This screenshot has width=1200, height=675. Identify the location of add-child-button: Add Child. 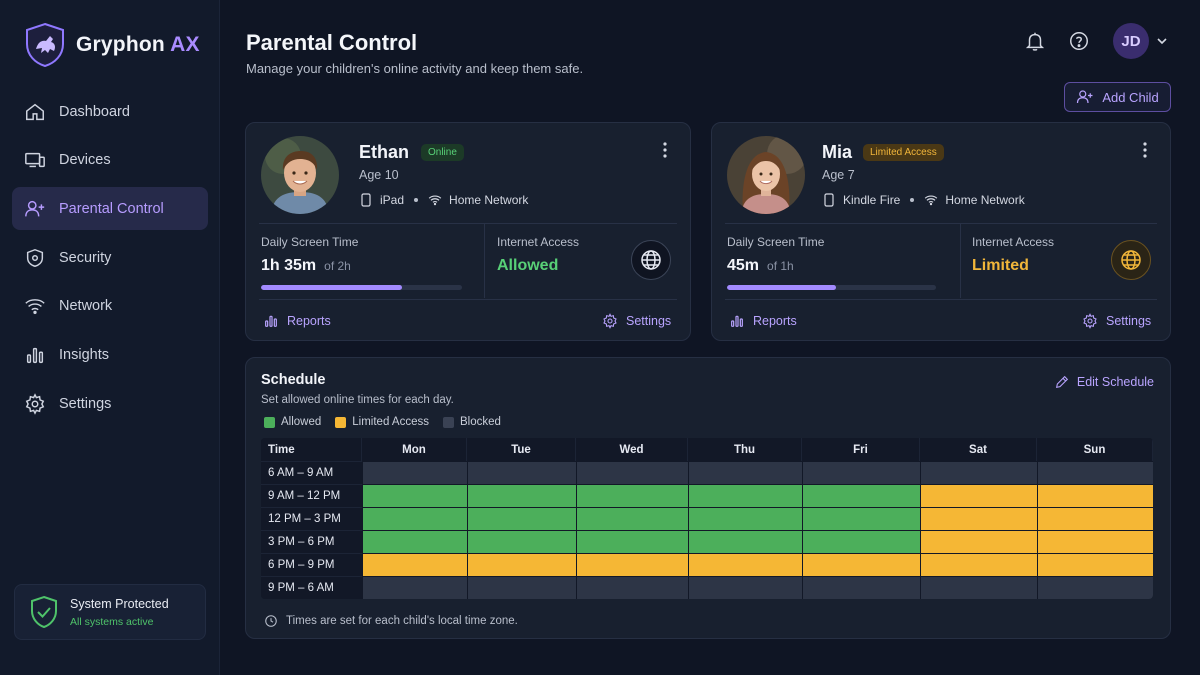
(1117, 97).